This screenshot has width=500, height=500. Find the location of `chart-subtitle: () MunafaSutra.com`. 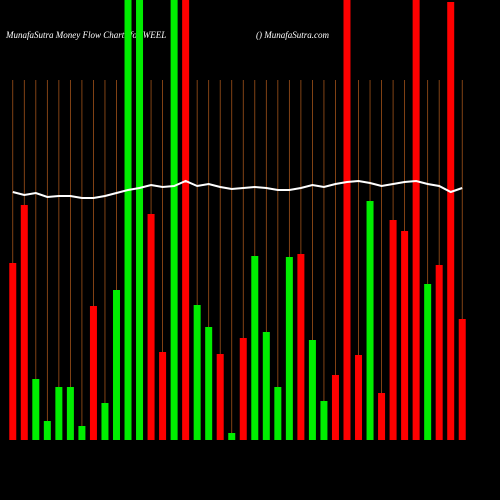

chart-subtitle: () MunafaSutra.com is located at coordinates (292, 35).